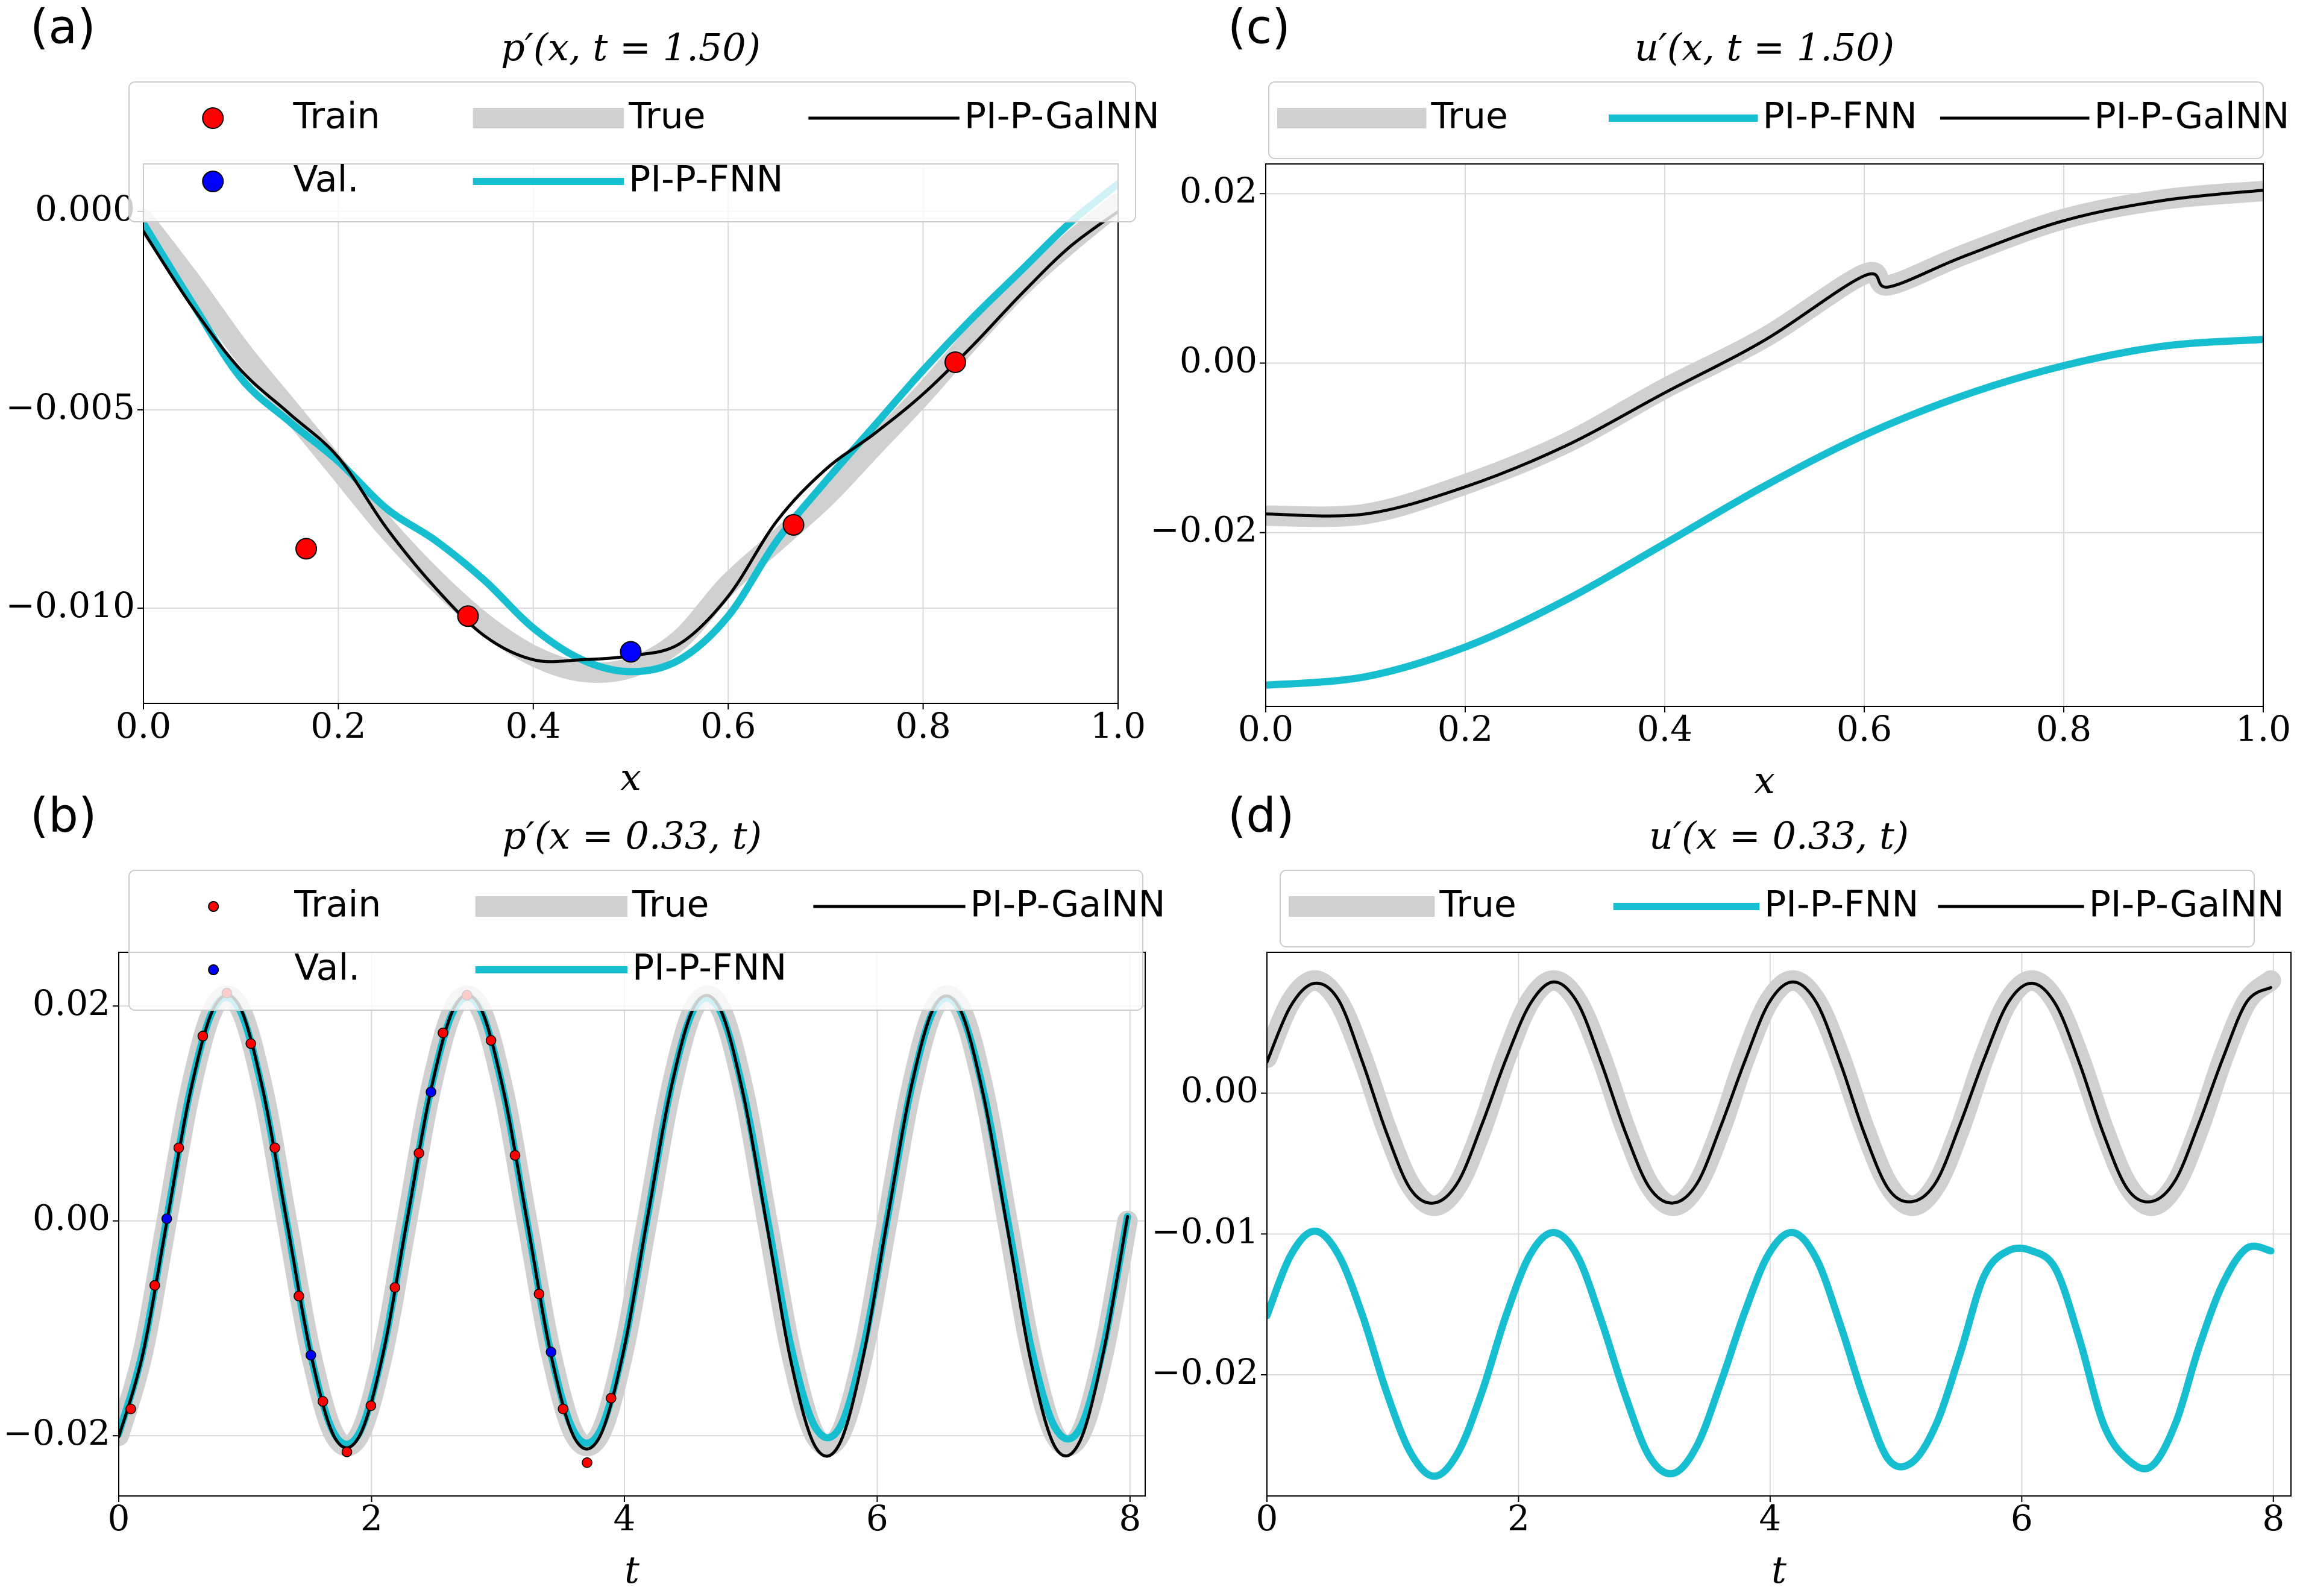  Describe the element at coordinates (1261, 815) in the screenshot. I see `panel-label: (d)` at that location.